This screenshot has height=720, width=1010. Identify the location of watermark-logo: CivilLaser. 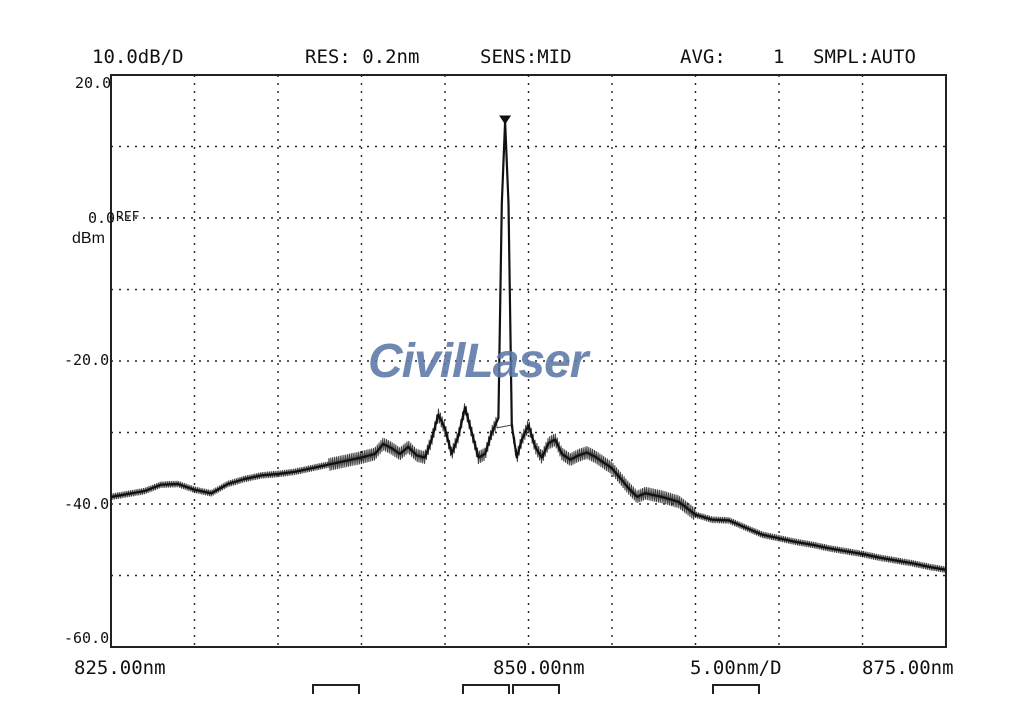
(478, 361).